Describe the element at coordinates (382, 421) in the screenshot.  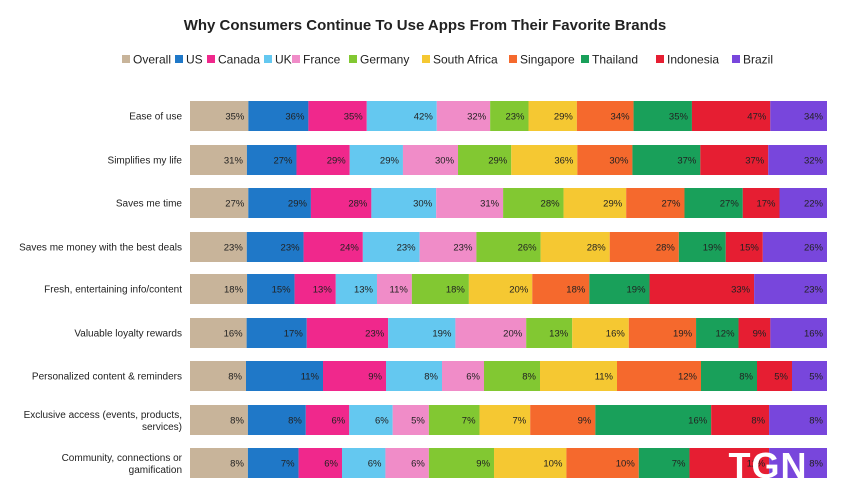
I see `data-label-7-3: 6%` at that location.